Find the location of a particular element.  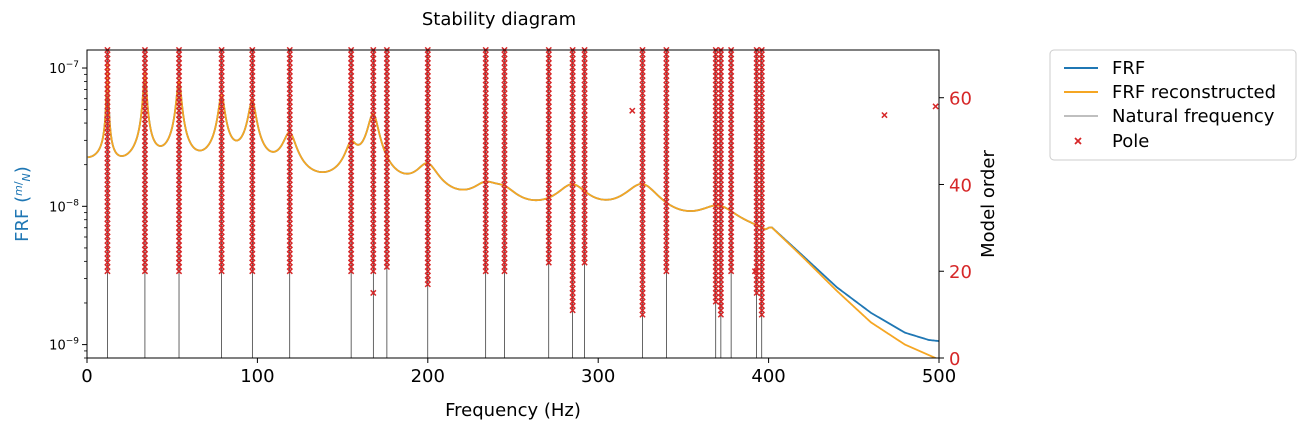

left-tick-label: 10⁻⁹ is located at coordinates (64, 345).